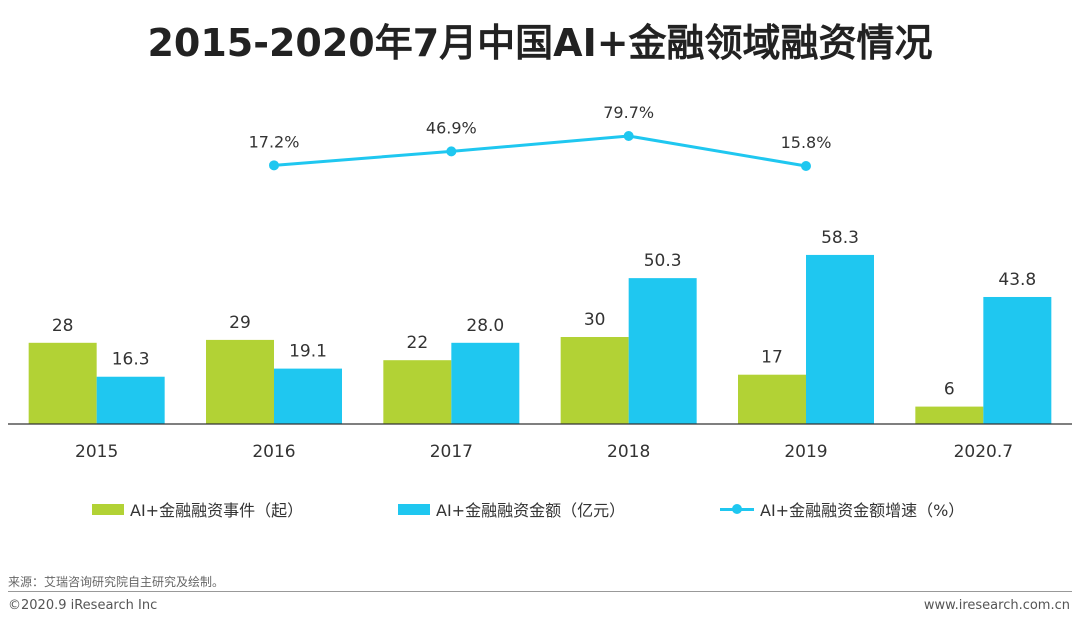 This screenshot has width=1080, height=627. What do you see at coordinates (996, 605) in the screenshot?
I see `website-link: www.iresearch.com.cn` at bounding box center [996, 605].